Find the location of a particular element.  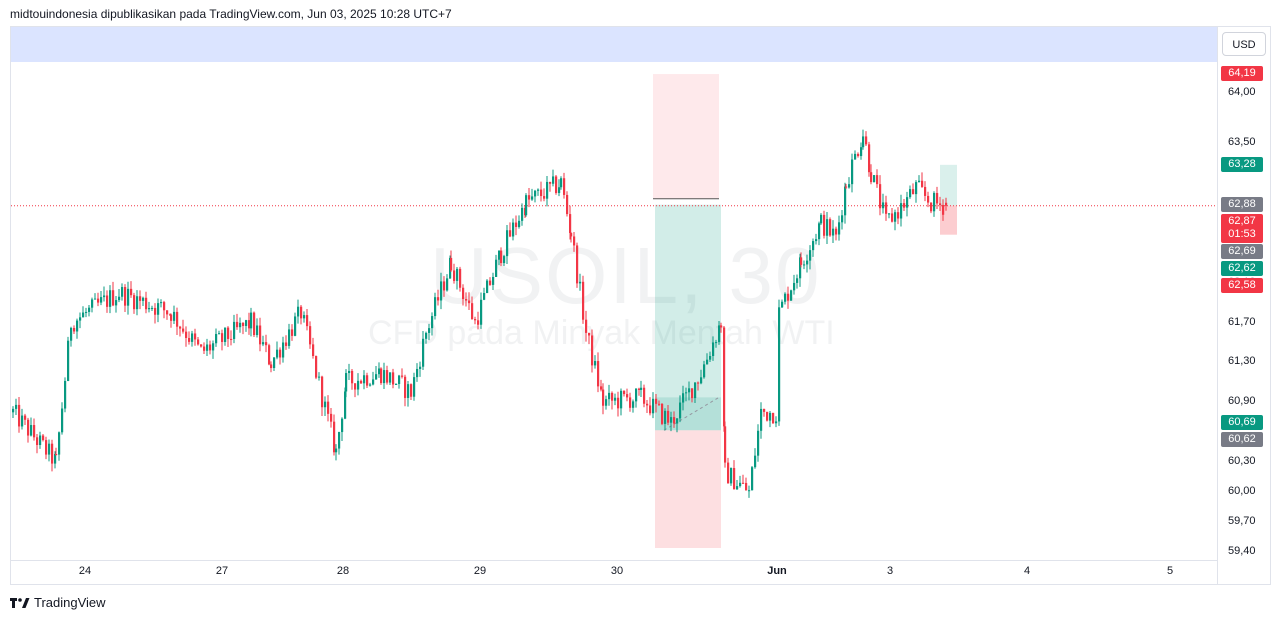

currency-button: USD is located at coordinates (1244, 44).